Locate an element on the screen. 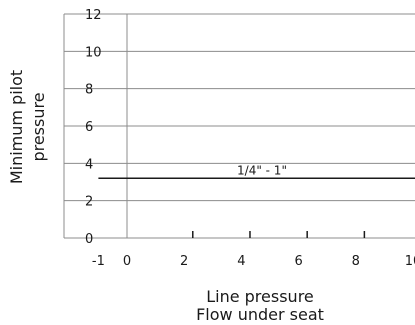 This screenshot has width=415, height=325. series-label-0: 1/4" - 1" is located at coordinates (262, 170).